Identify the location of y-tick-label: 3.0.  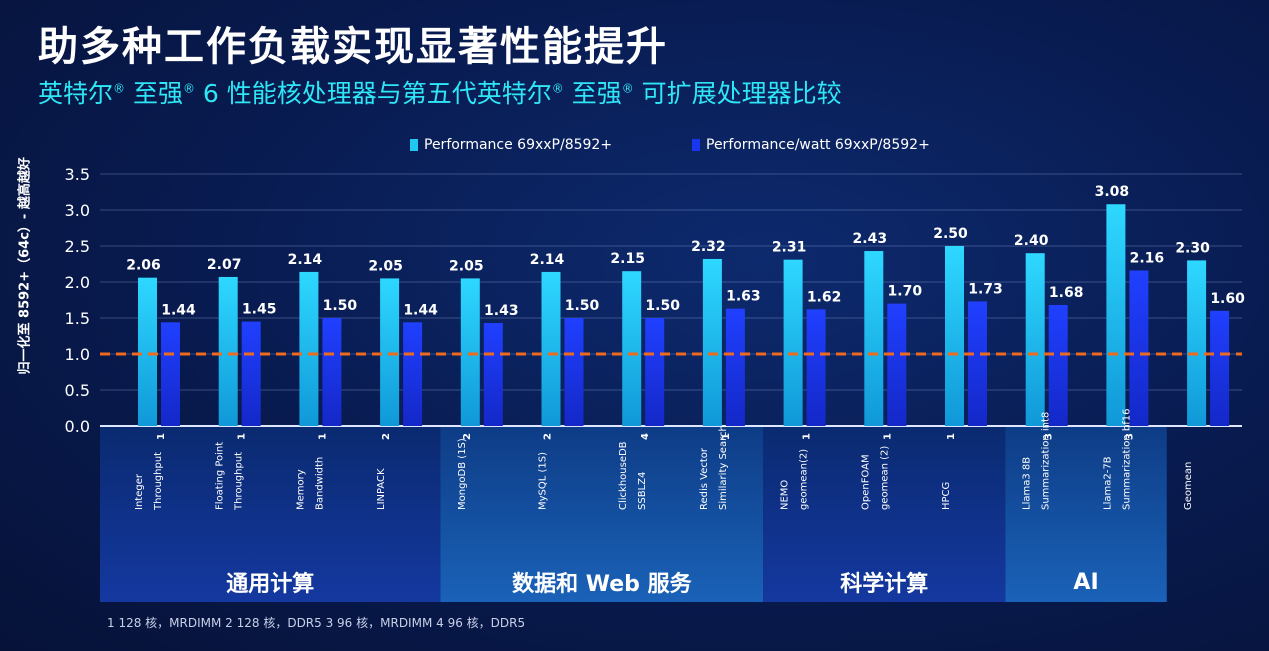
(77, 210).